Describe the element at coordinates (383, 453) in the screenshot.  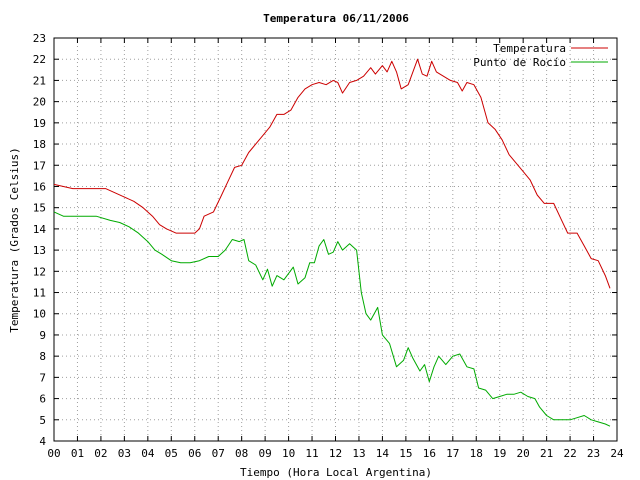
I see `x-tick-label: 14` at that location.